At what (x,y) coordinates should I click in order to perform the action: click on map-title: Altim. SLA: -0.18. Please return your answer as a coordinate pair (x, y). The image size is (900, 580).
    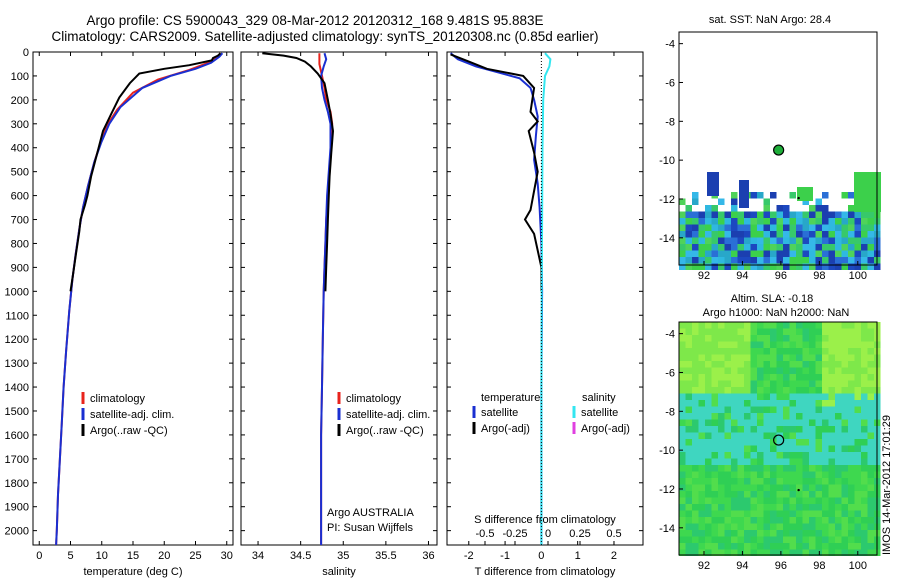
    Looking at the image, I should click on (772, 299).